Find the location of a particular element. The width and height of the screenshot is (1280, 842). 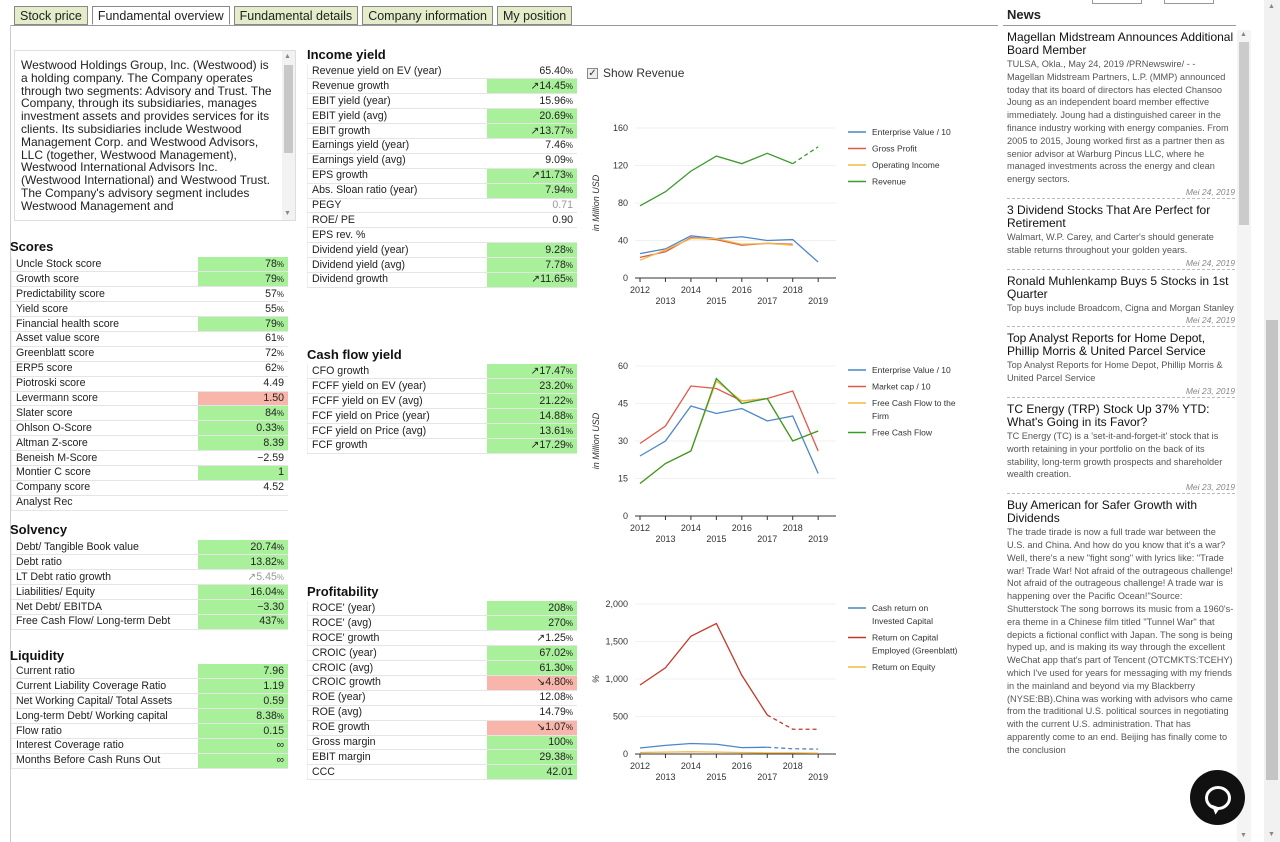

row-value: 1 is located at coordinates (243, 473).